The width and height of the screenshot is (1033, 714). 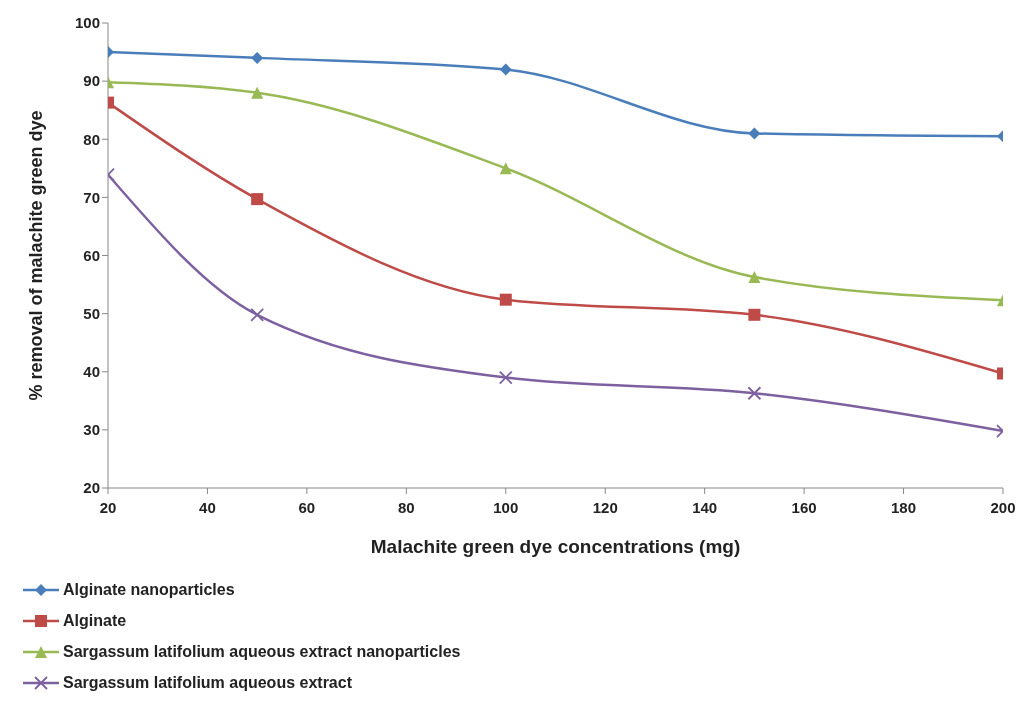 I want to click on y-tick-label: 60, so click(x=91, y=255).